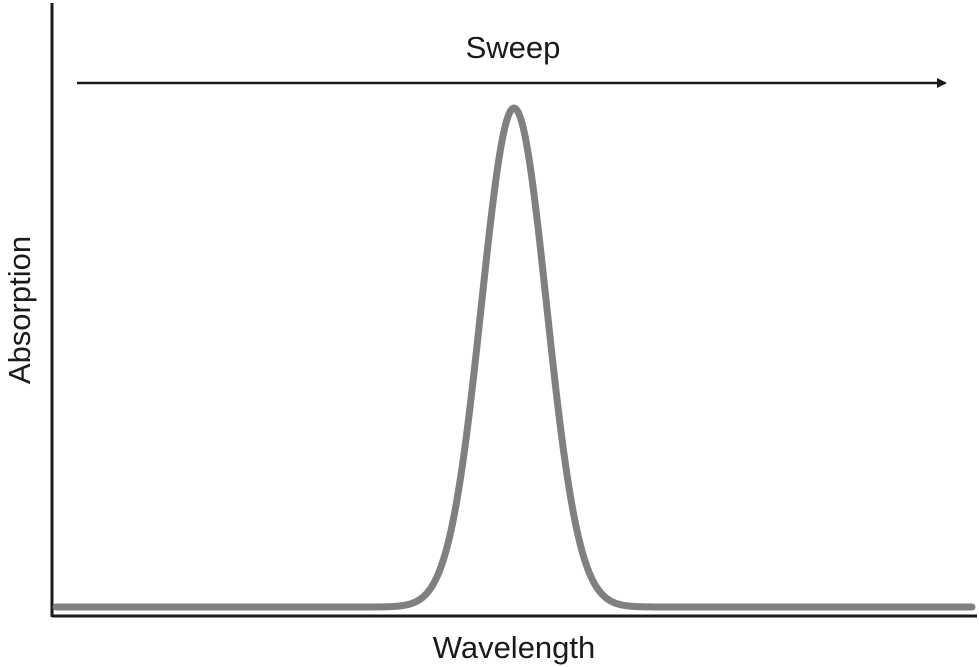 The height and width of the screenshot is (667, 979). What do you see at coordinates (513, 47) in the screenshot?
I see `sweep-annotation: Sweep` at bounding box center [513, 47].